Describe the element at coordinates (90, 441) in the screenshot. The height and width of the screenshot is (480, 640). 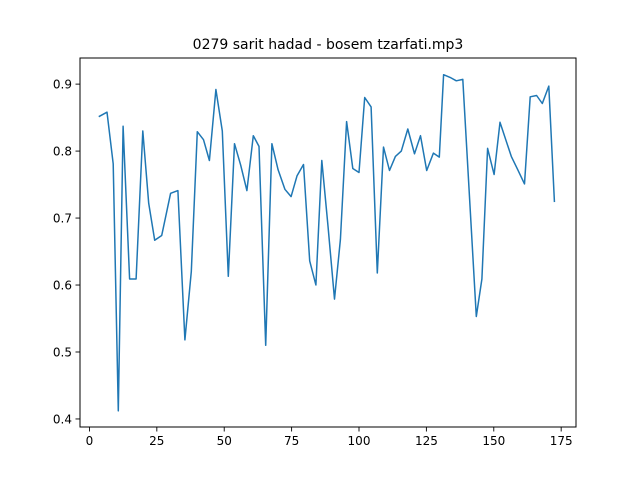
I see `x-tick-label: 0` at that location.